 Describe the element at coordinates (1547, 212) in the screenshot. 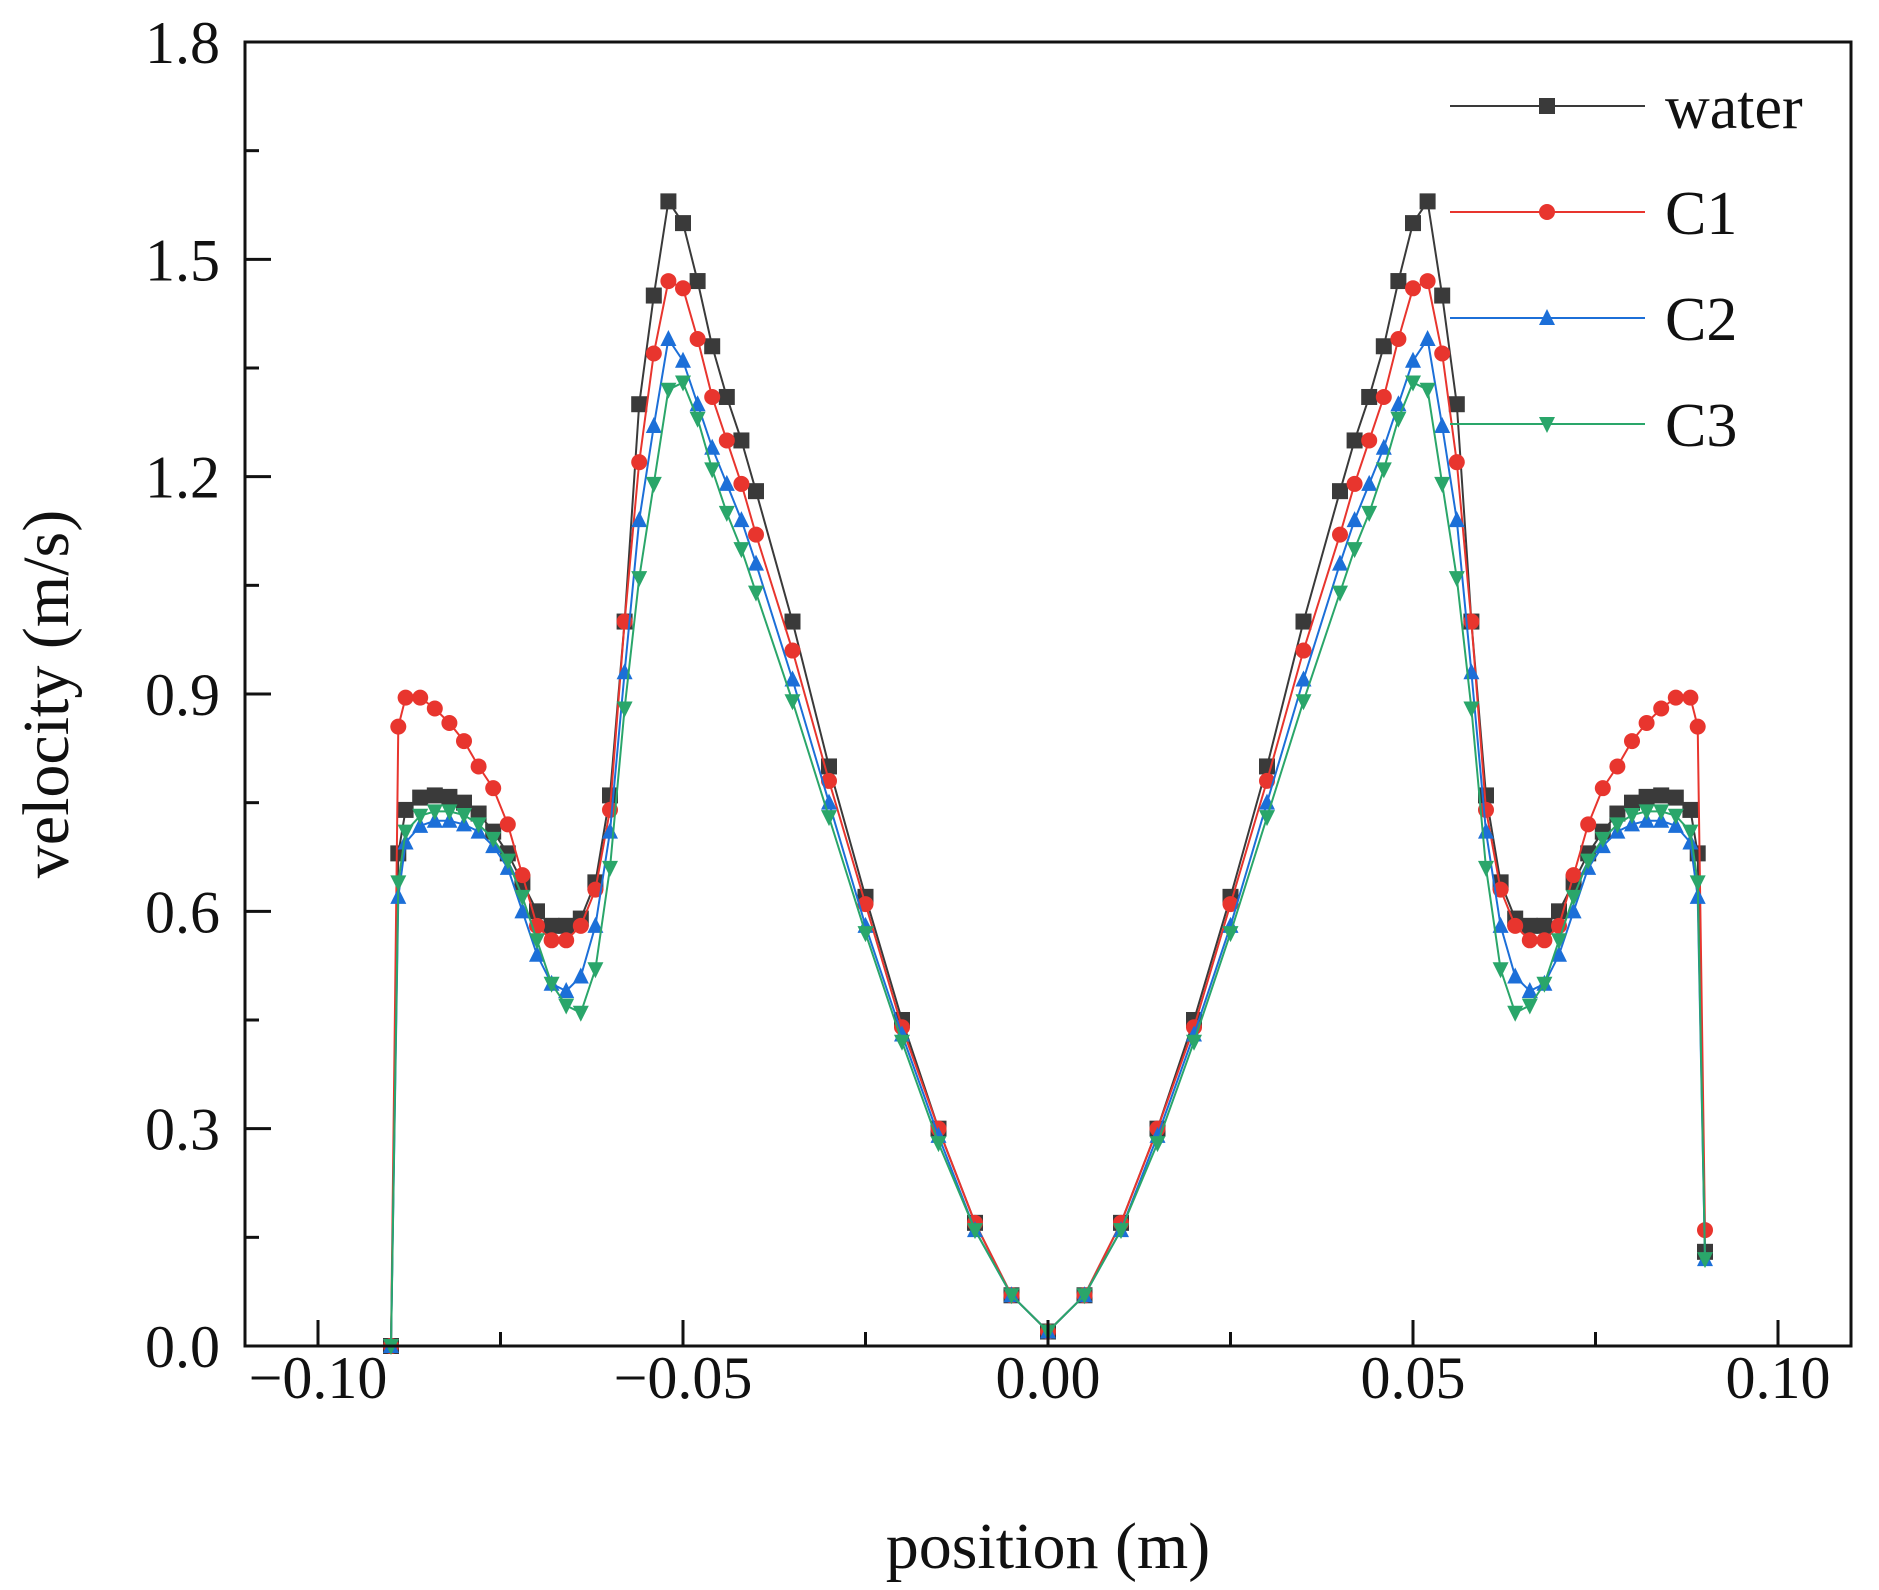

I see `legend-marker-c1` at that location.